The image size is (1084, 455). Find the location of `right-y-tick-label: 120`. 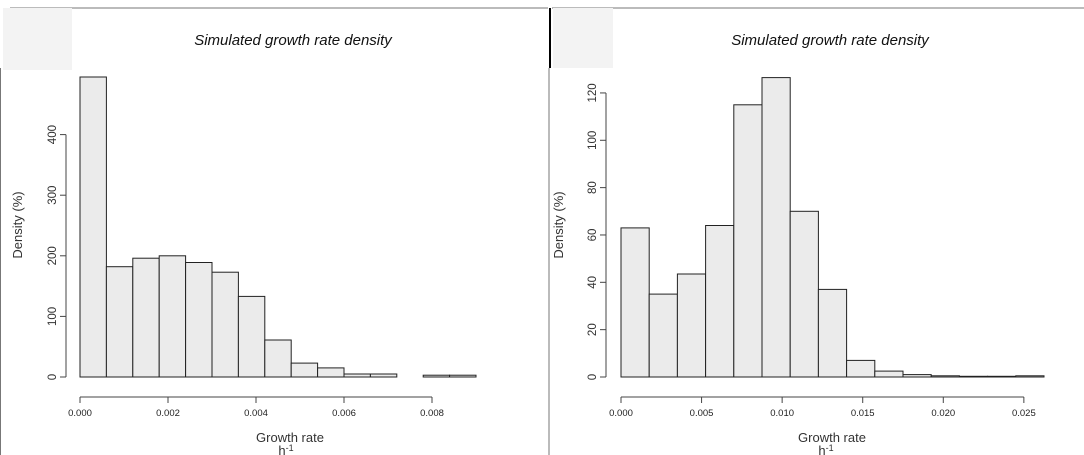

right-y-tick-label: 120 is located at coordinates (593, 92).